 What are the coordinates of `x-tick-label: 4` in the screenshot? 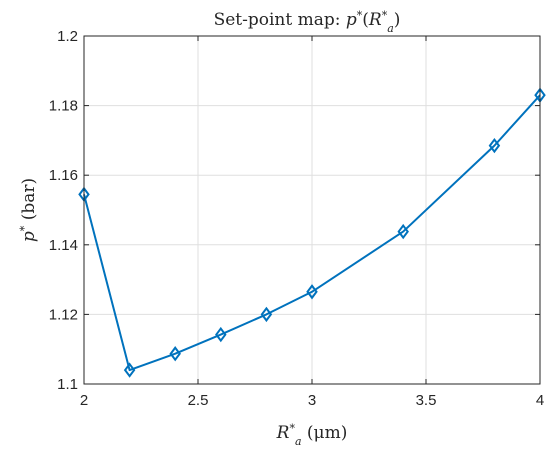 It's located at (540, 400).